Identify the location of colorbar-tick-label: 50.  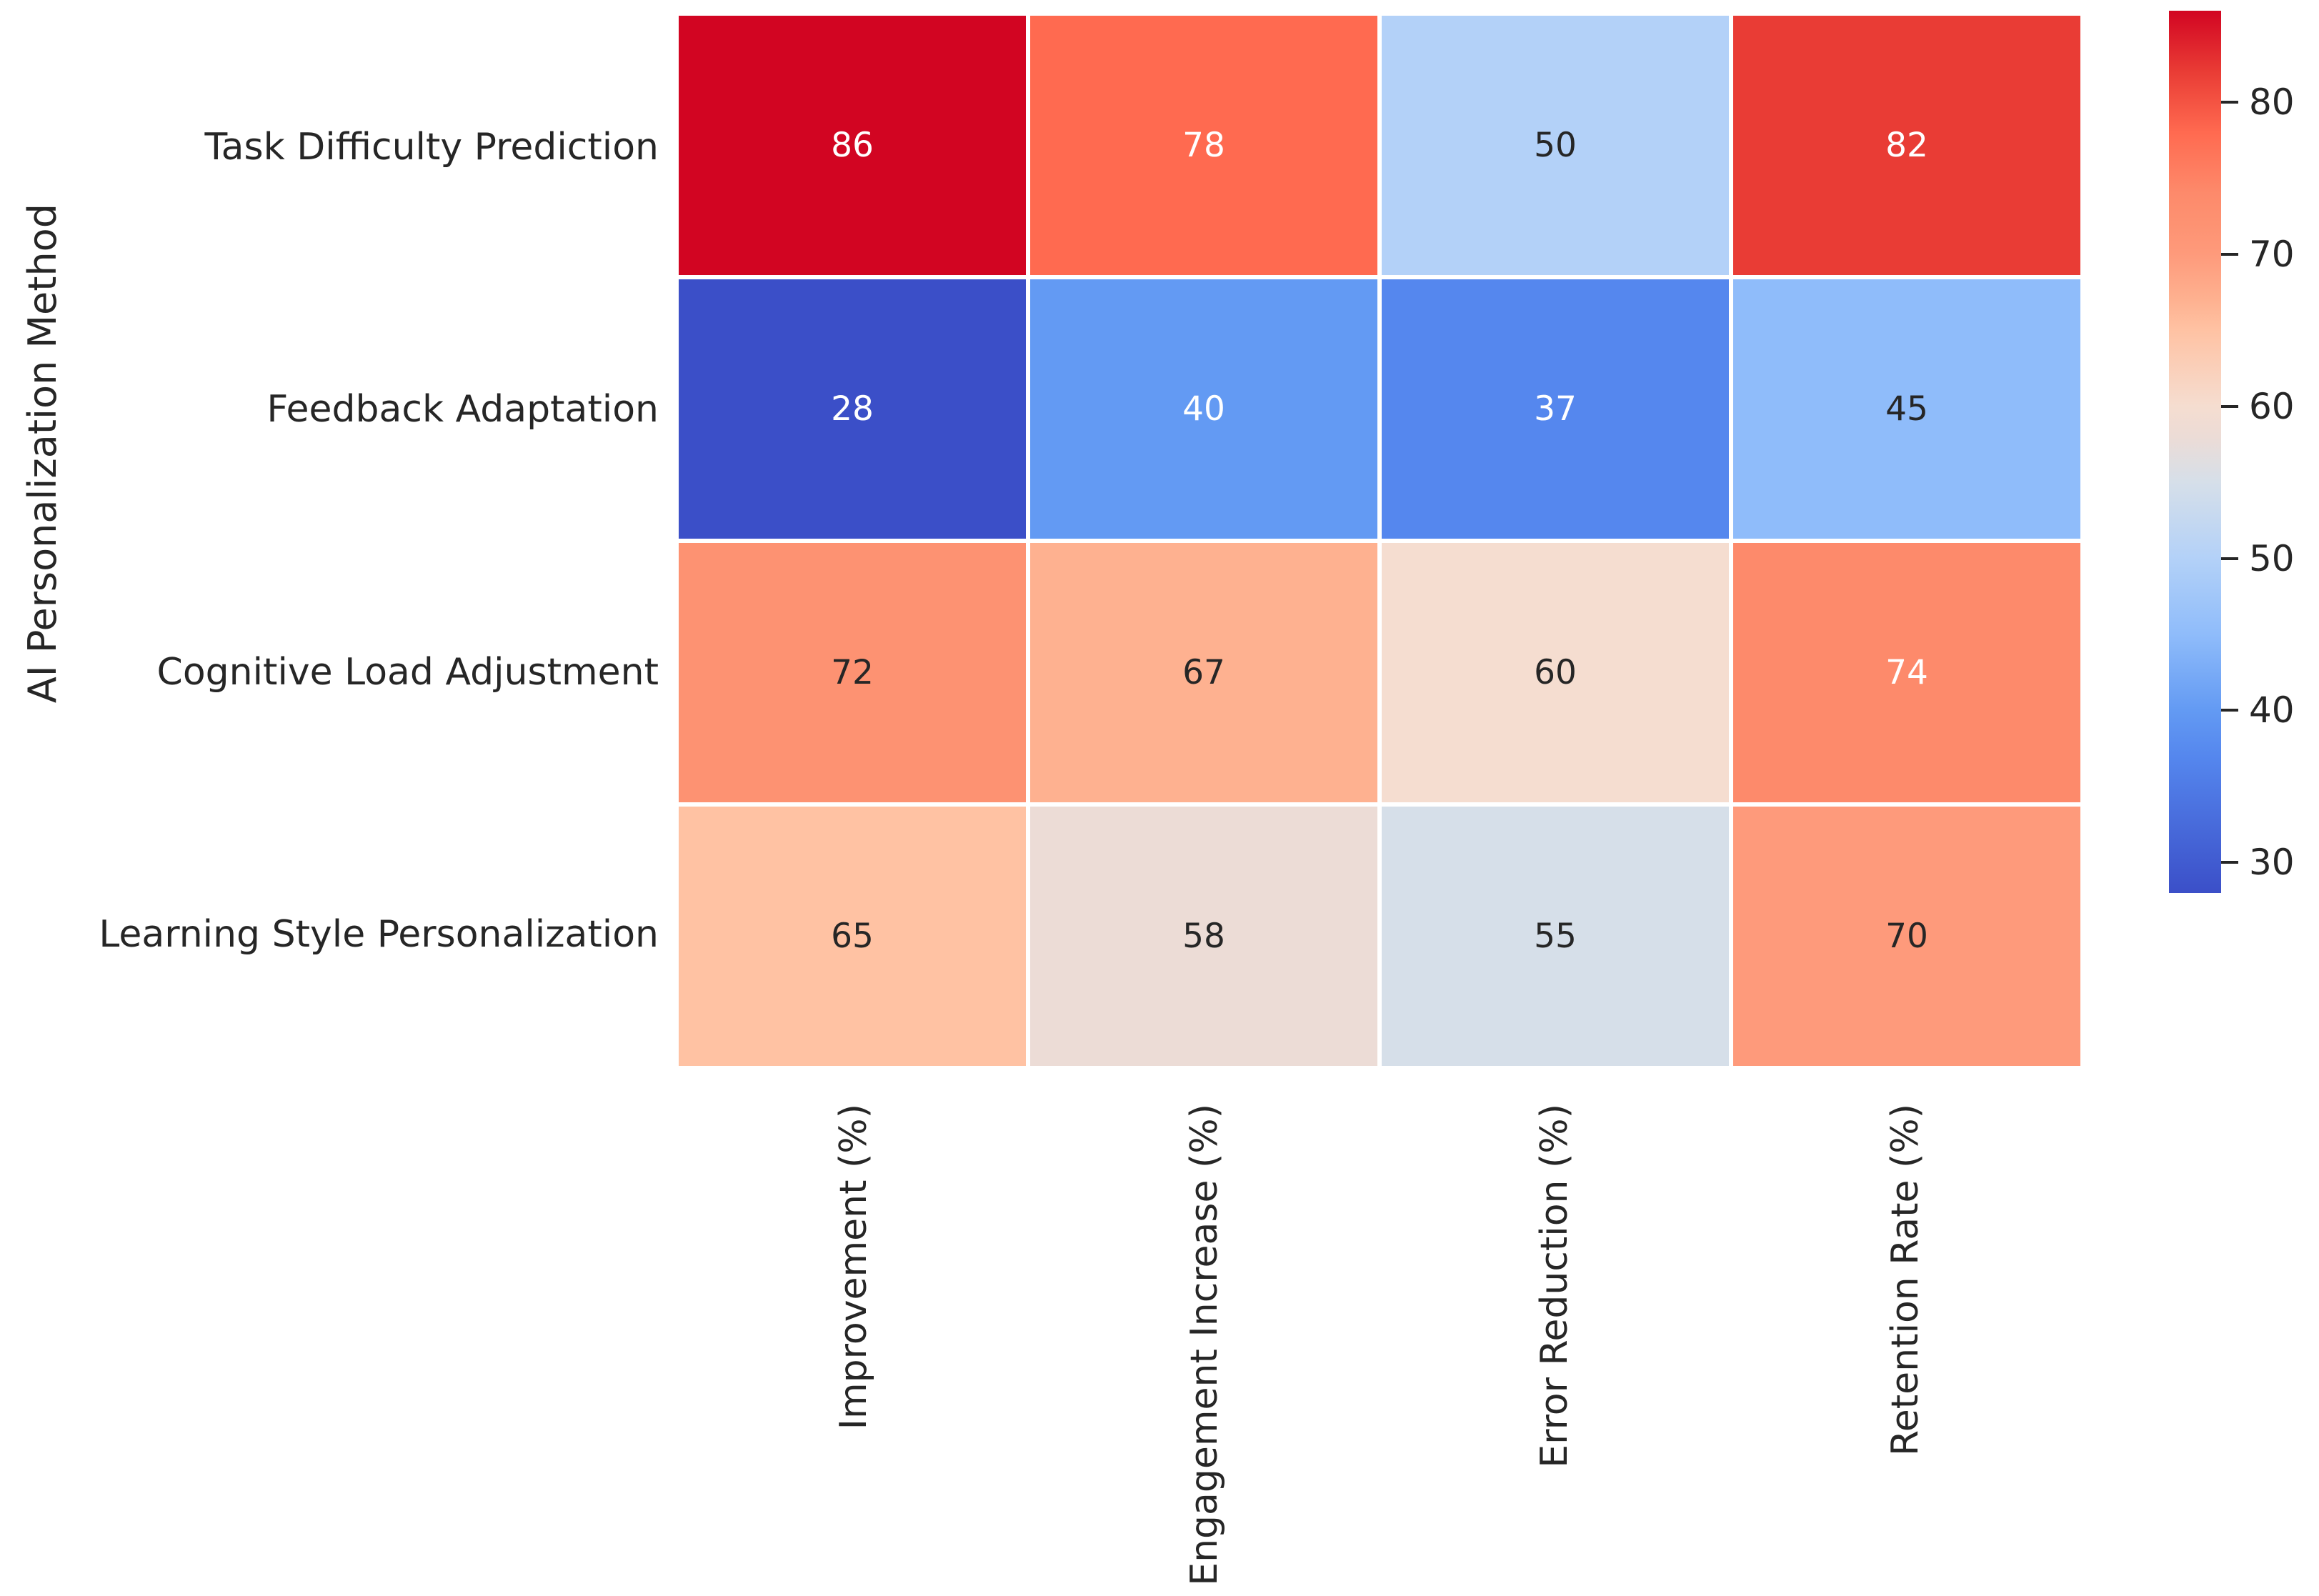
(2272, 558).